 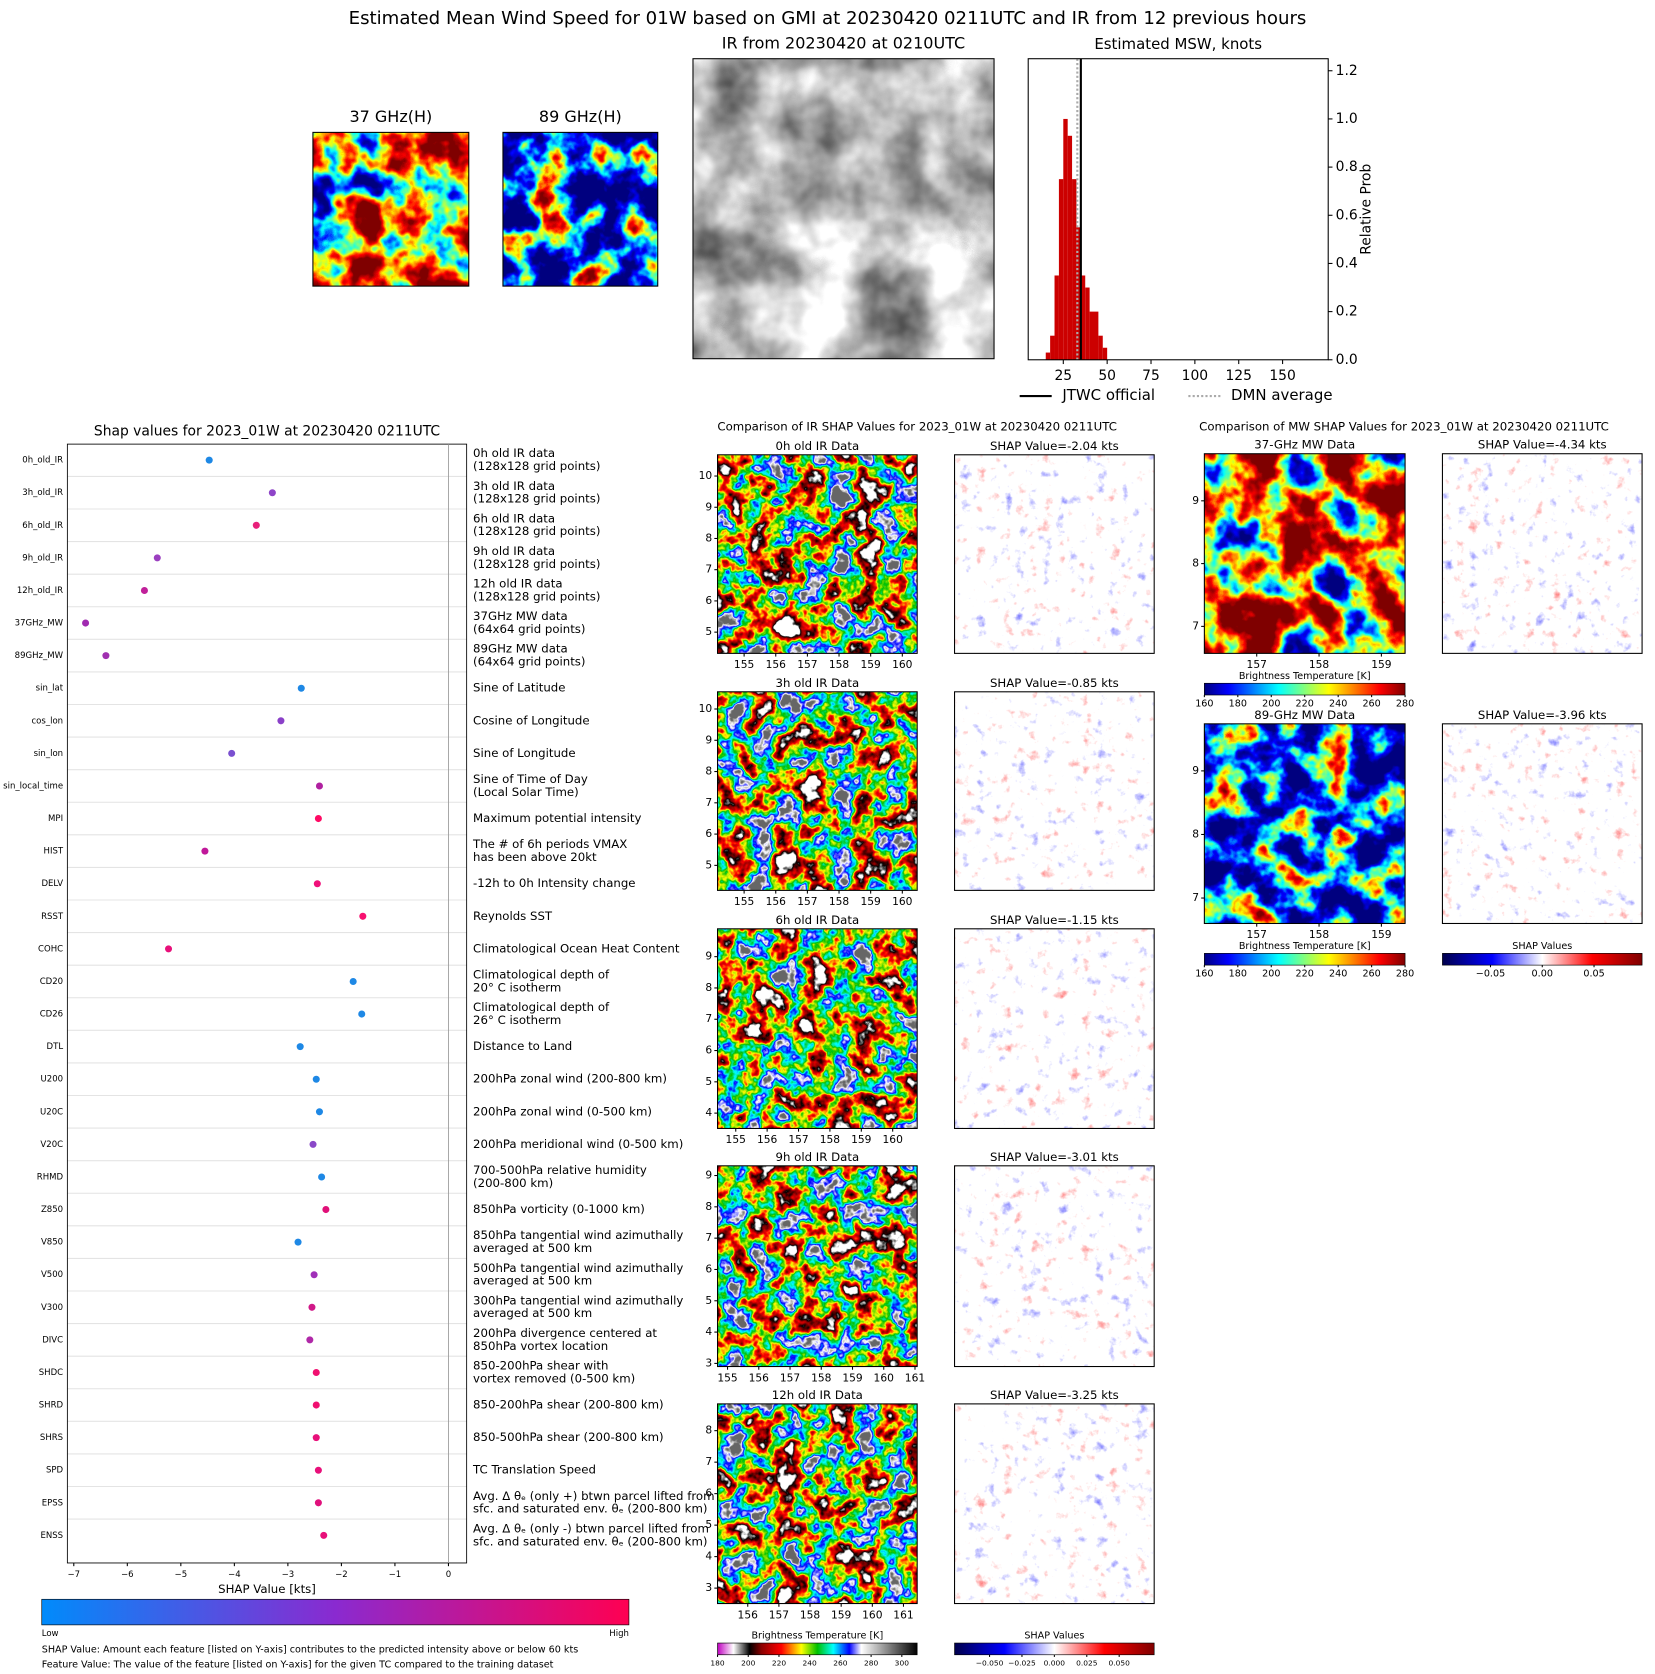 I want to click on chart-title: Estimated MSW, knots, so click(x=1178, y=44).